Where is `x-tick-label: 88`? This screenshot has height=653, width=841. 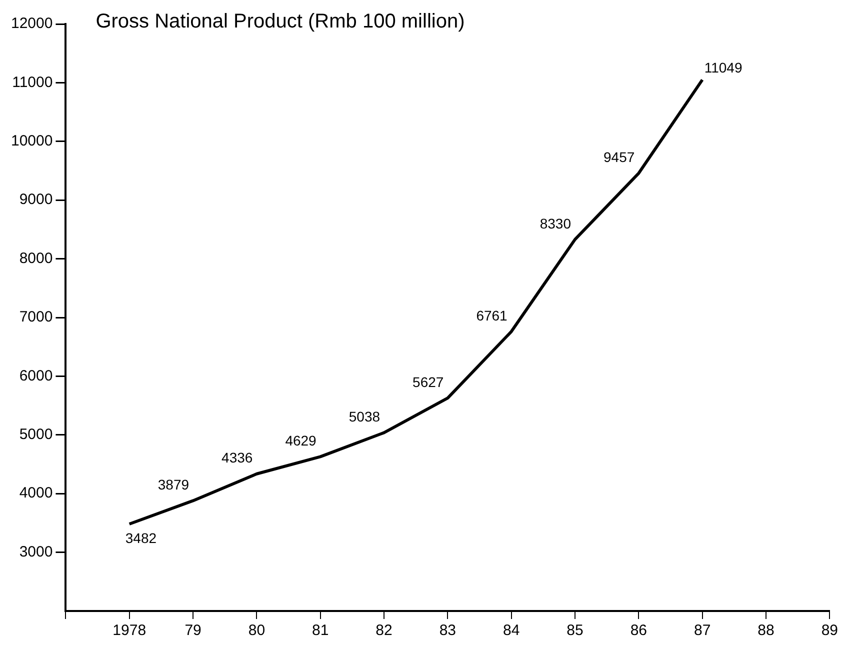
x-tick-label: 88 is located at coordinates (766, 631).